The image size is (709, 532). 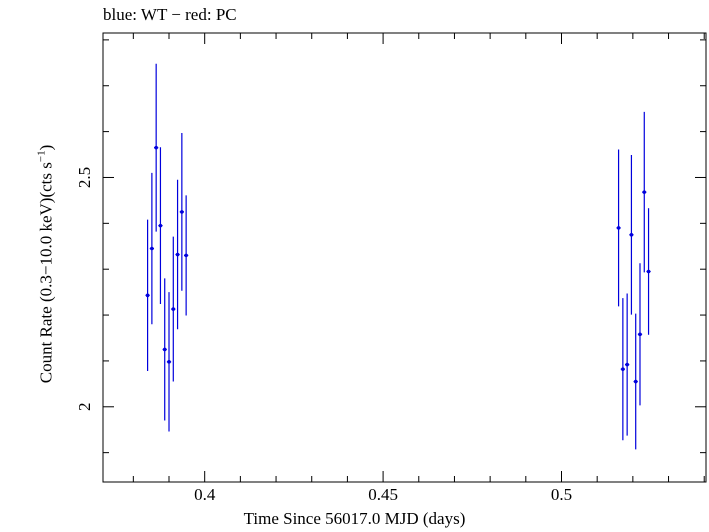 I want to click on y-tick-label: 2, so click(x=84, y=407).